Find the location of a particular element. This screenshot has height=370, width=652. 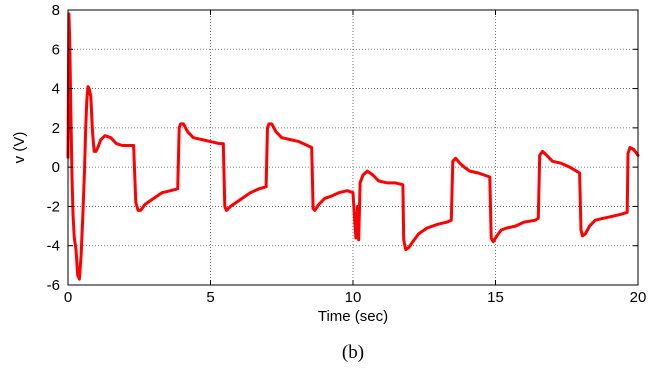

y-tick-label: 2 is located at coordinates (56, 128).